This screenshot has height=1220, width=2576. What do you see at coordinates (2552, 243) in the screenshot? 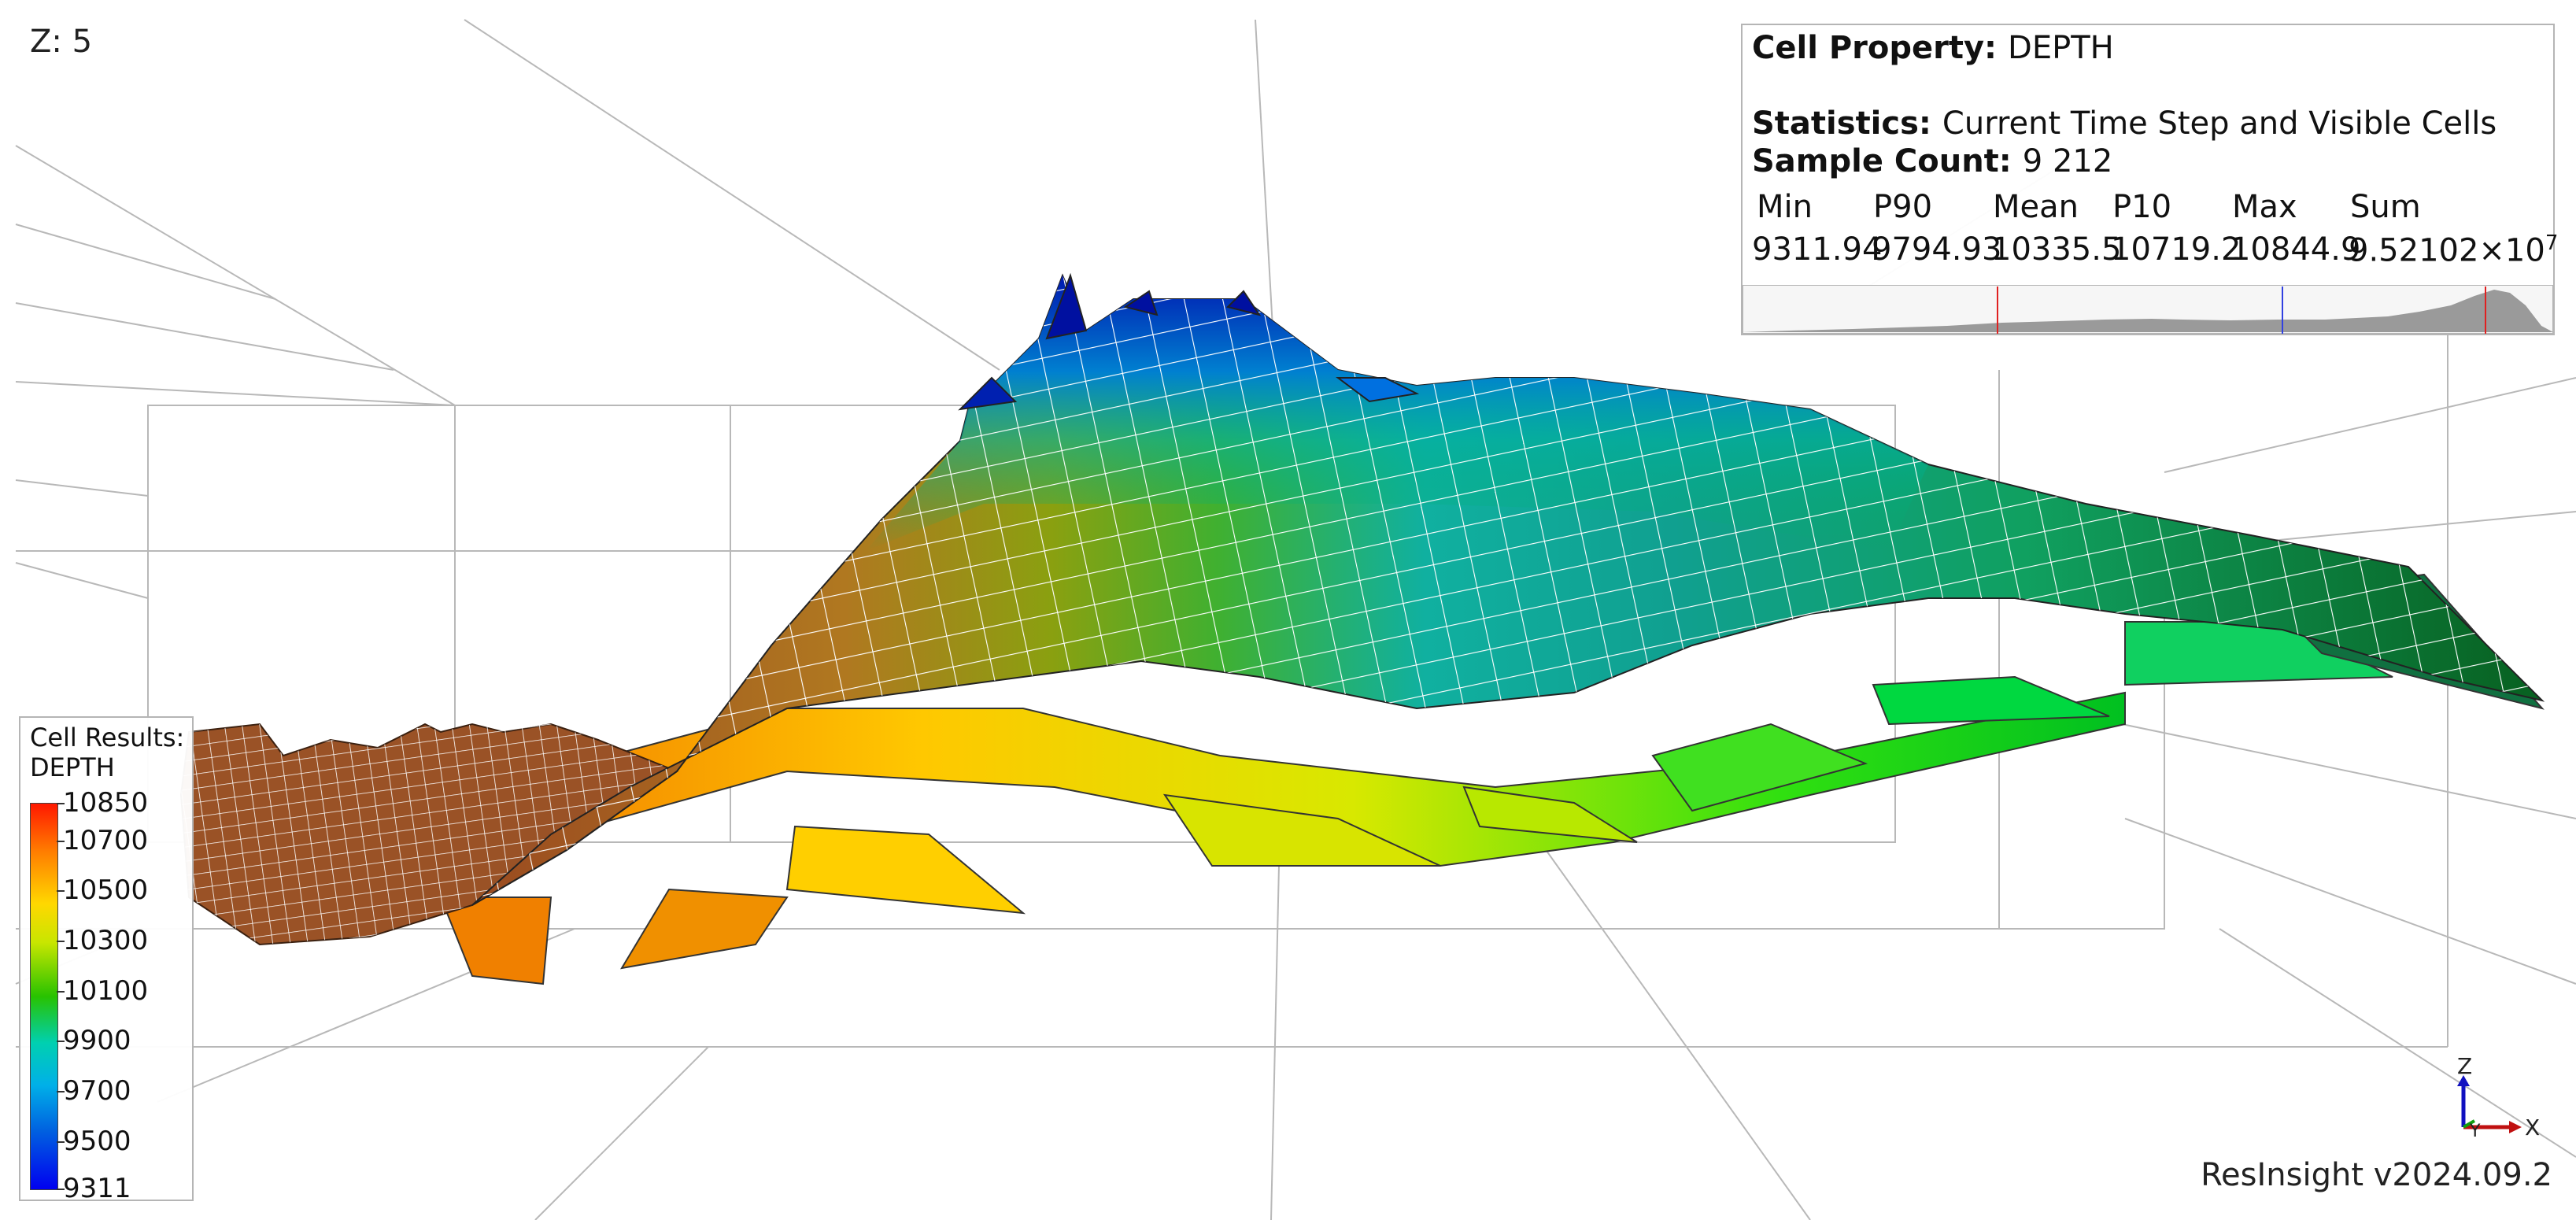
I see `stat-value-sum-exponent: 7` at bounding box center [2552, 243].